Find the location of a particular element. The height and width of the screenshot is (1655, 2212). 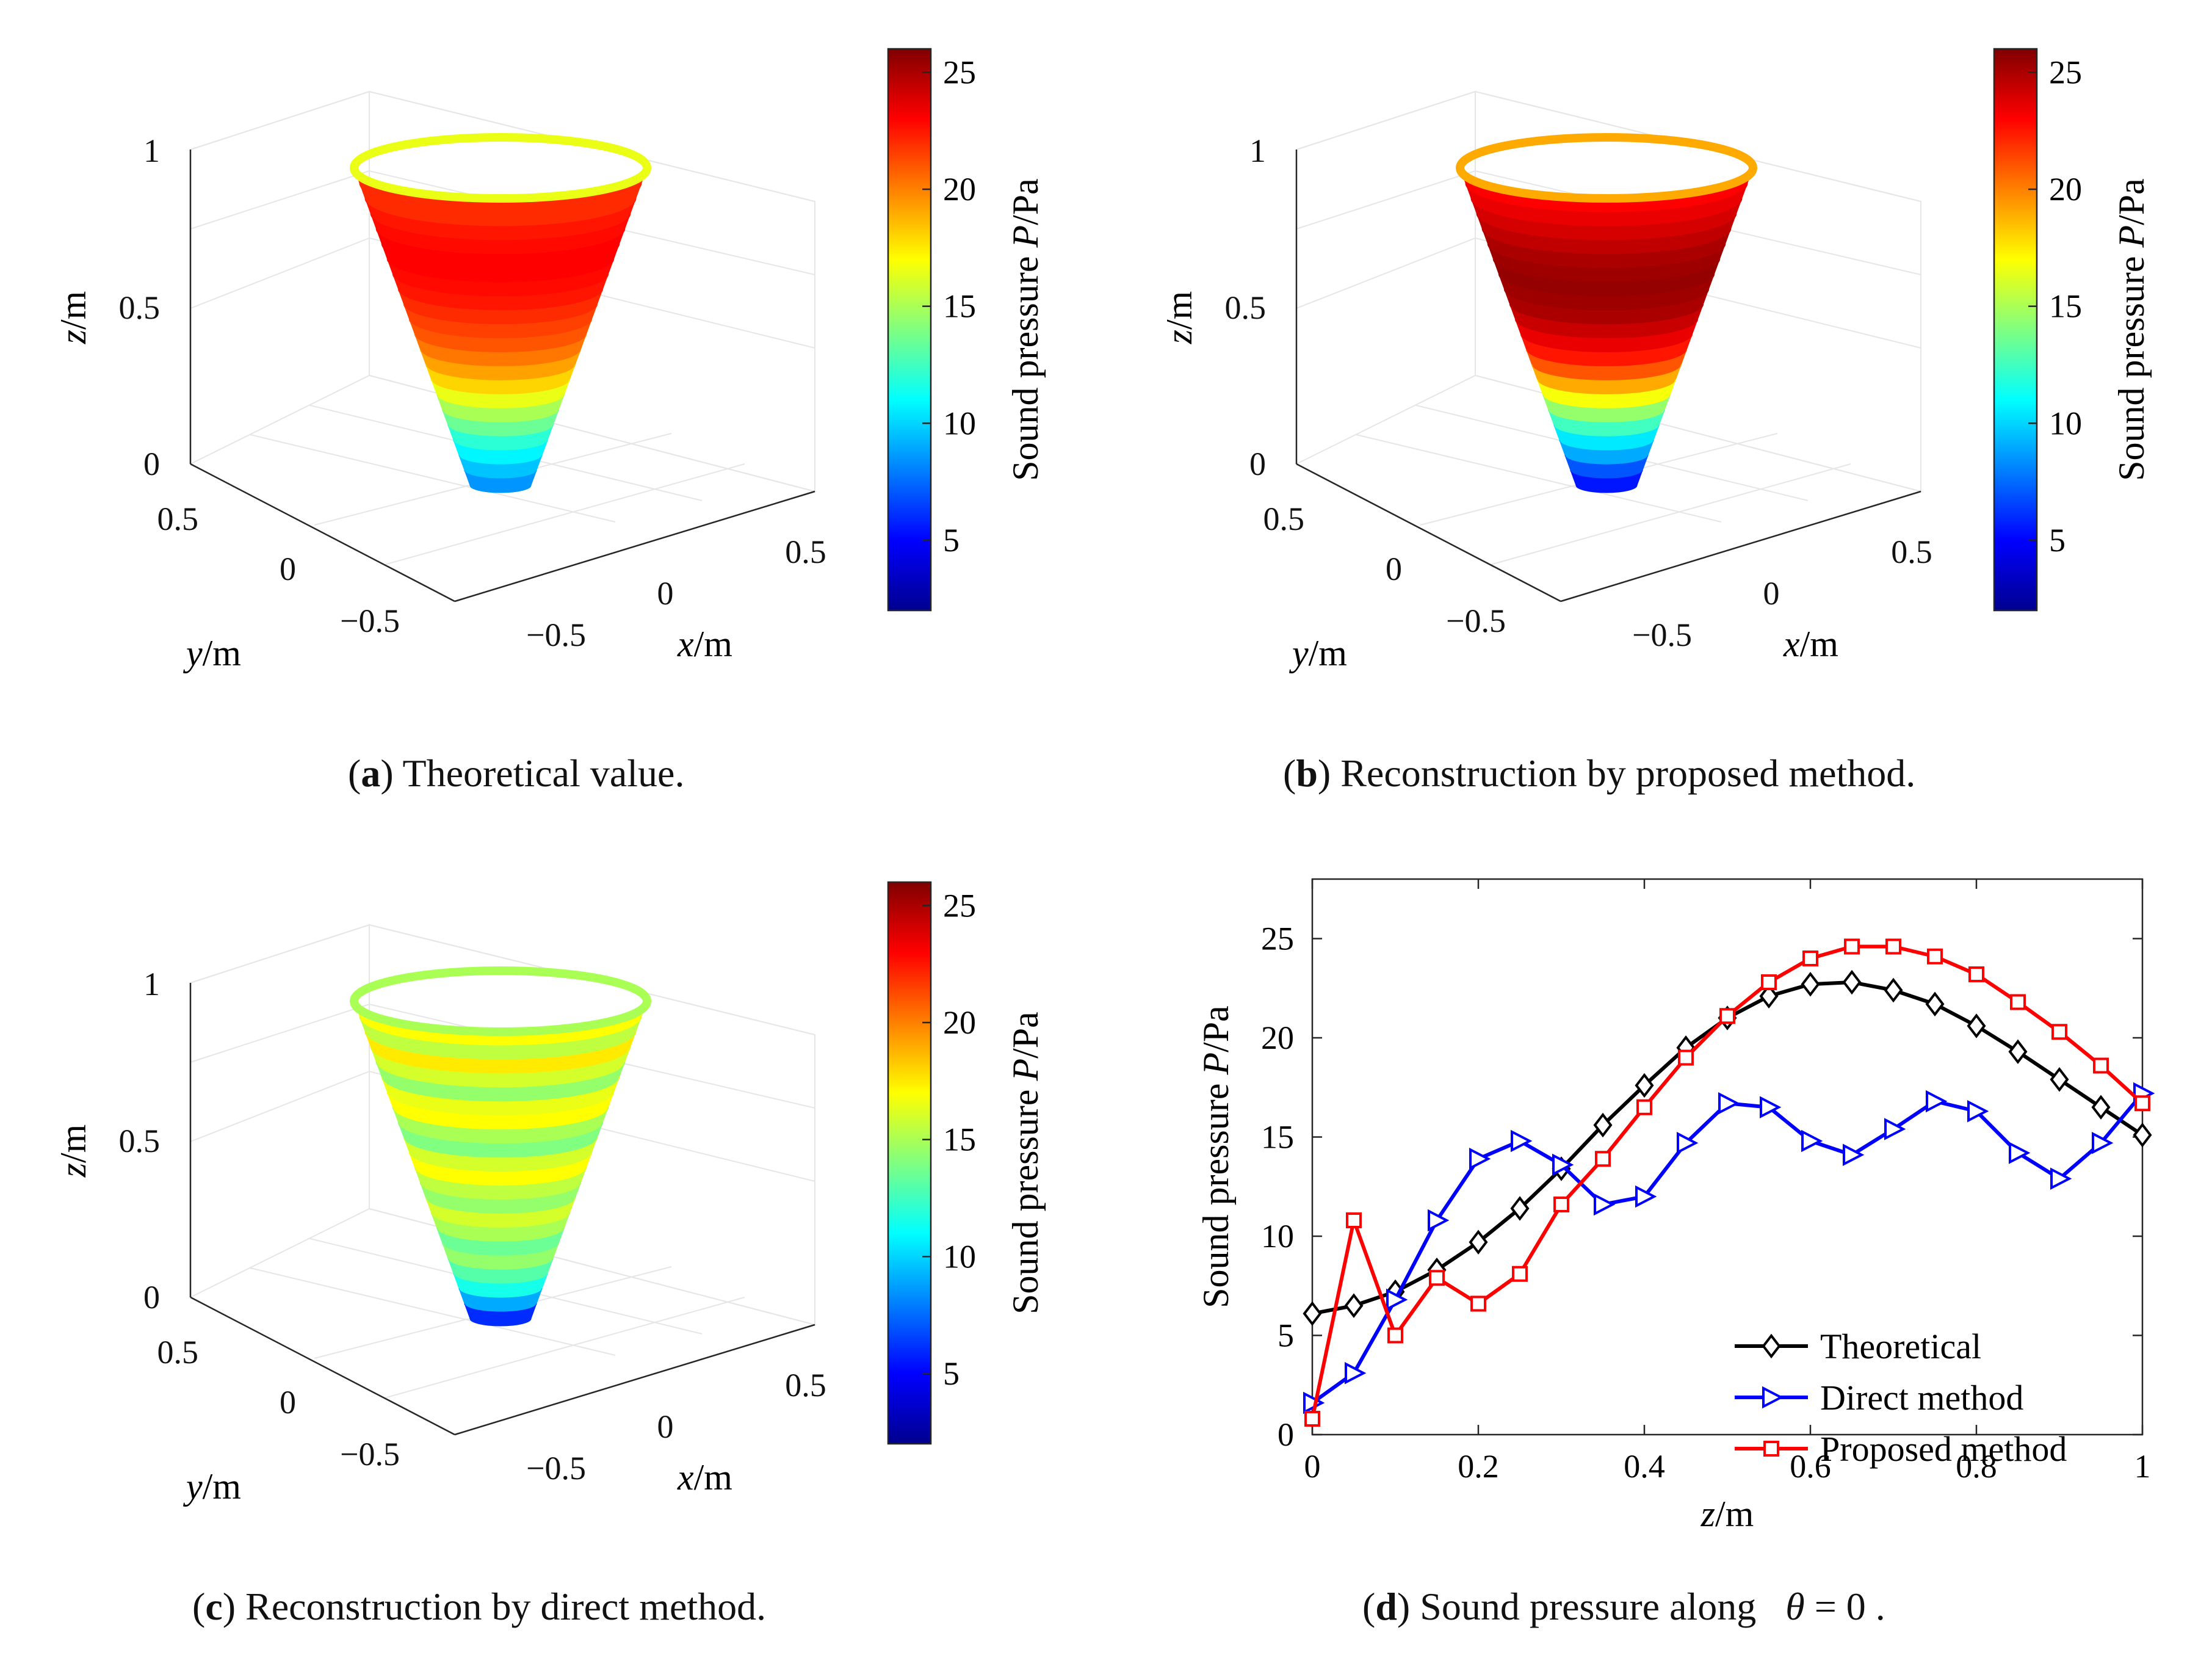

x-axis-line is located at coordinates (1740, 546).